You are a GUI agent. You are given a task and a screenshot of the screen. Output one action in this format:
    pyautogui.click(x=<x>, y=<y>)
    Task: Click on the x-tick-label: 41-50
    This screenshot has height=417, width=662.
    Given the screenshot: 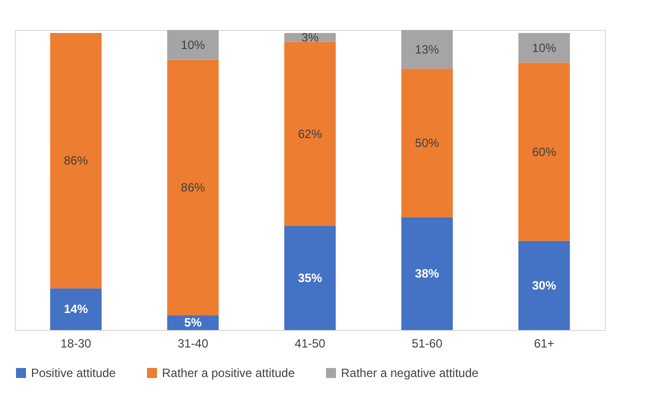 What is the action you would take?
    pyautogui.click(x=310, y=343)
    